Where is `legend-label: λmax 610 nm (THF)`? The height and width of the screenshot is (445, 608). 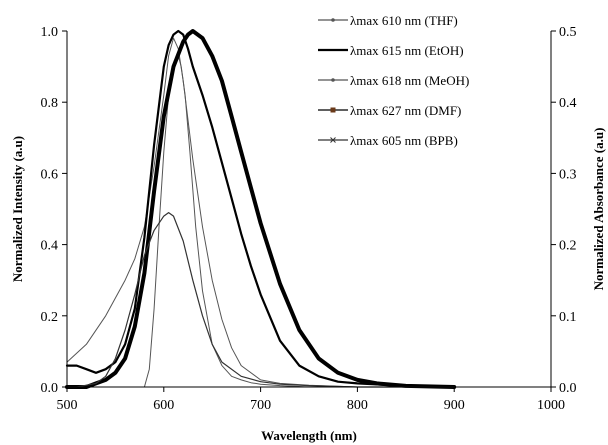 legend-label: λmax 610 nm (THF) is located at coordinates (404, 20).